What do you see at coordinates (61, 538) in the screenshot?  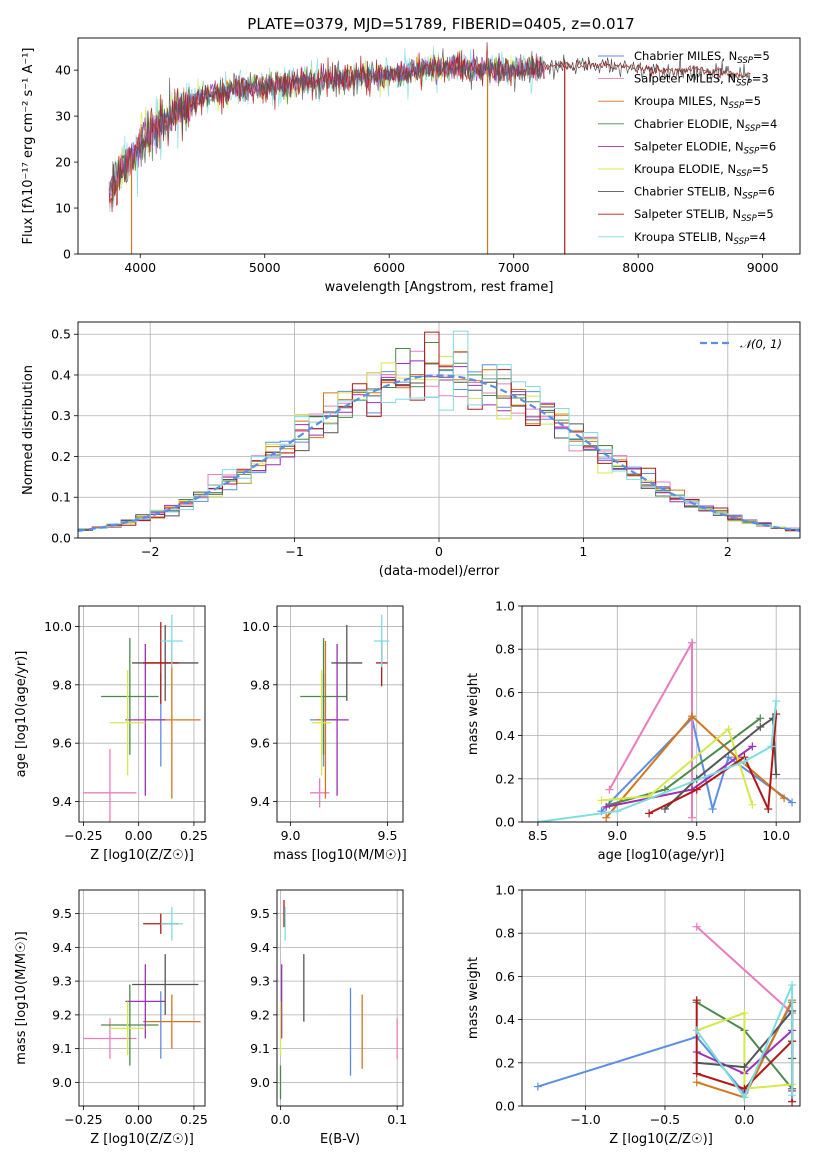 I see `y-tick-label: 0.0` at bounding box center [61, 538].